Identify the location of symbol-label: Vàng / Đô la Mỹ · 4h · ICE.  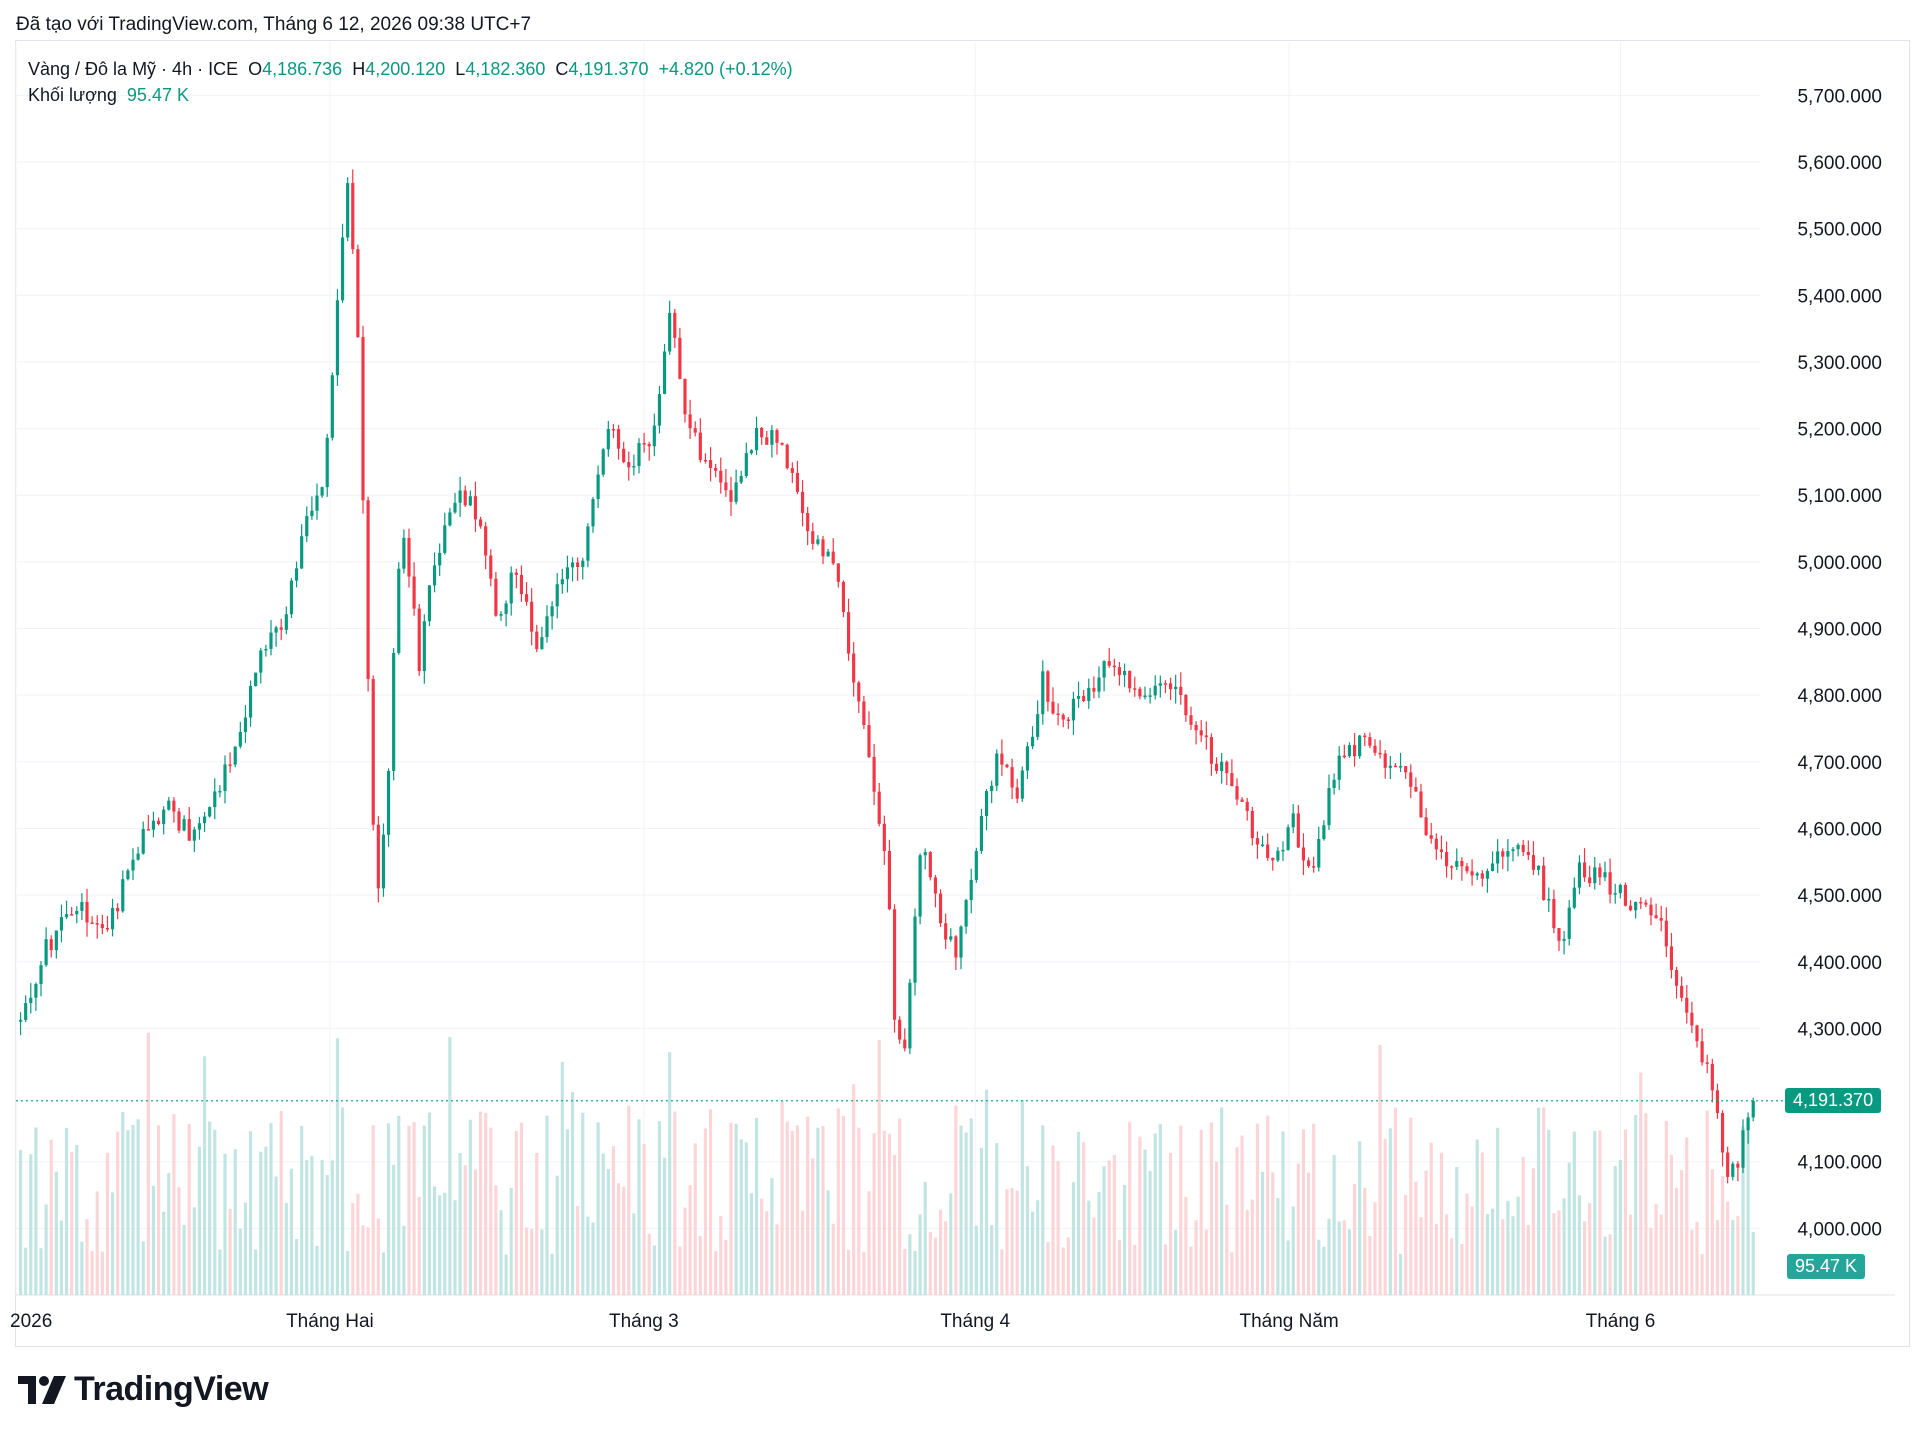
(133, 69).